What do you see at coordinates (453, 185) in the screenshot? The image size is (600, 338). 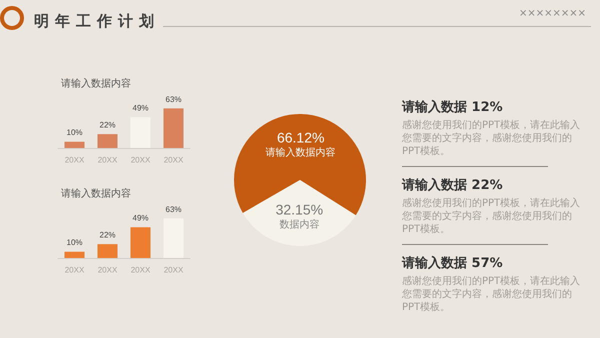 I see `text: 请输入数据 22%` at bounding box center [453, 185].